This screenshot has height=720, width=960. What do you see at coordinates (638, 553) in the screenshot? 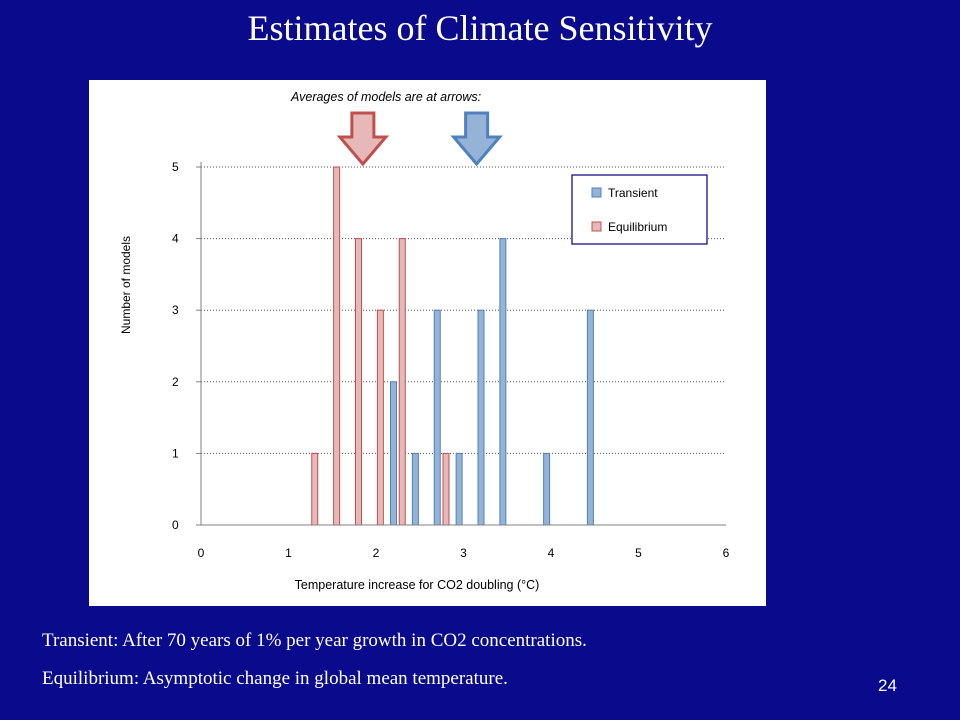
I see `x-tick-label: 5` at bounding box center [638, 553].